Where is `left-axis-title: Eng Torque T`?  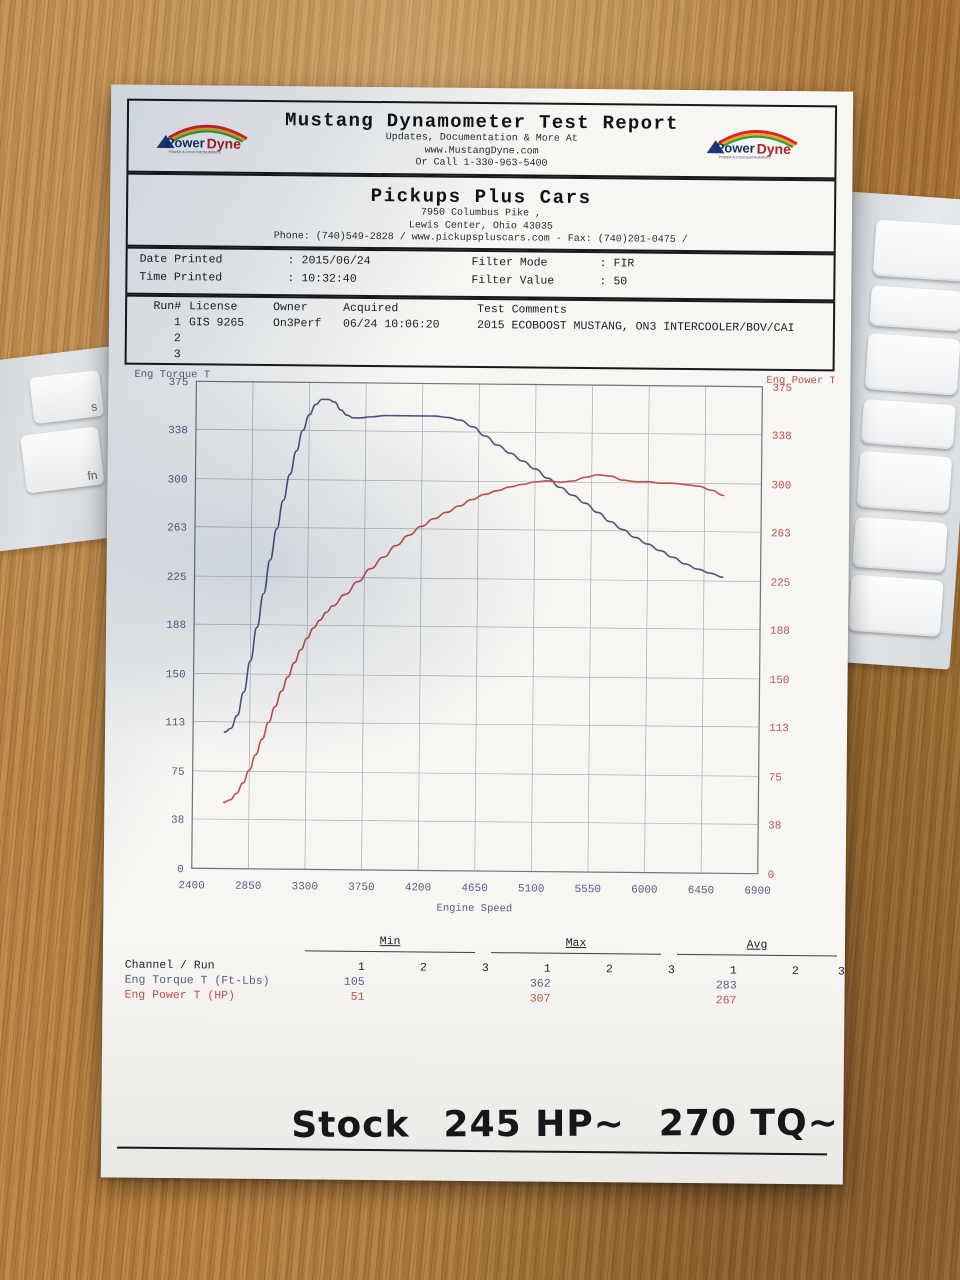 left-axis-title: Eng Torque T is located at coordinates (172, 375).